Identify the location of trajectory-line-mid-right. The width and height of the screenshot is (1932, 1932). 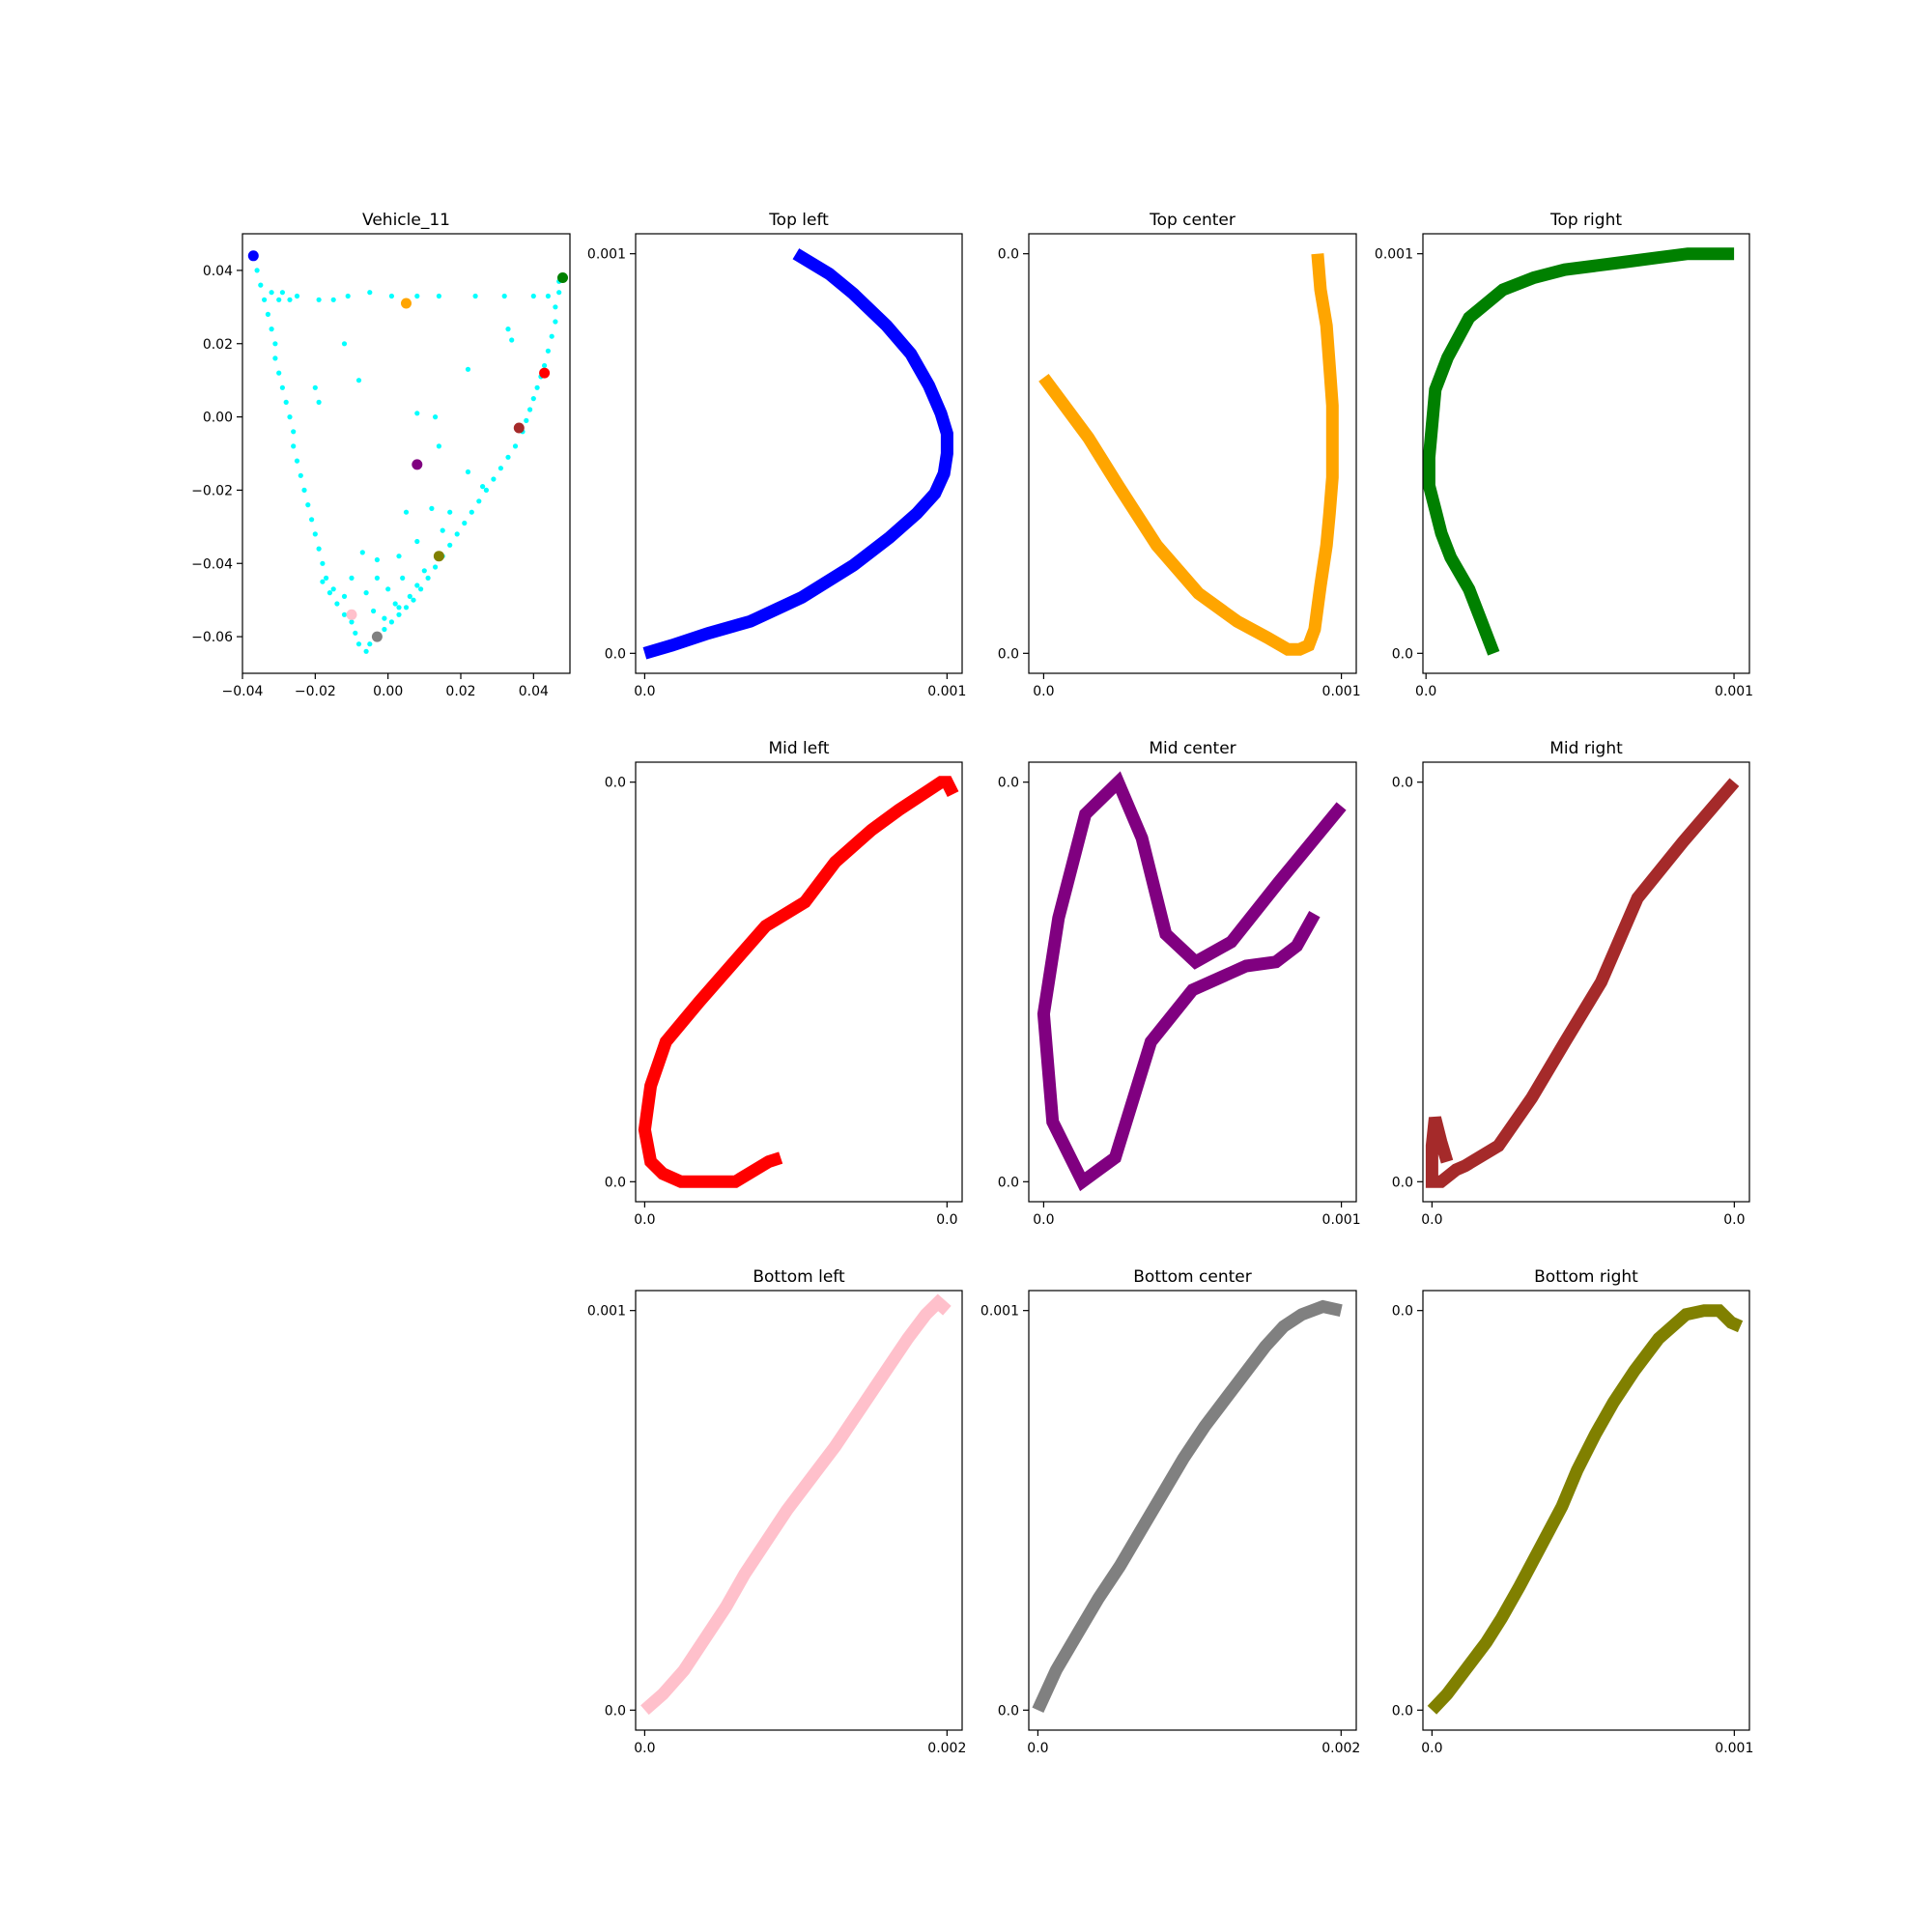
(1582, 983).